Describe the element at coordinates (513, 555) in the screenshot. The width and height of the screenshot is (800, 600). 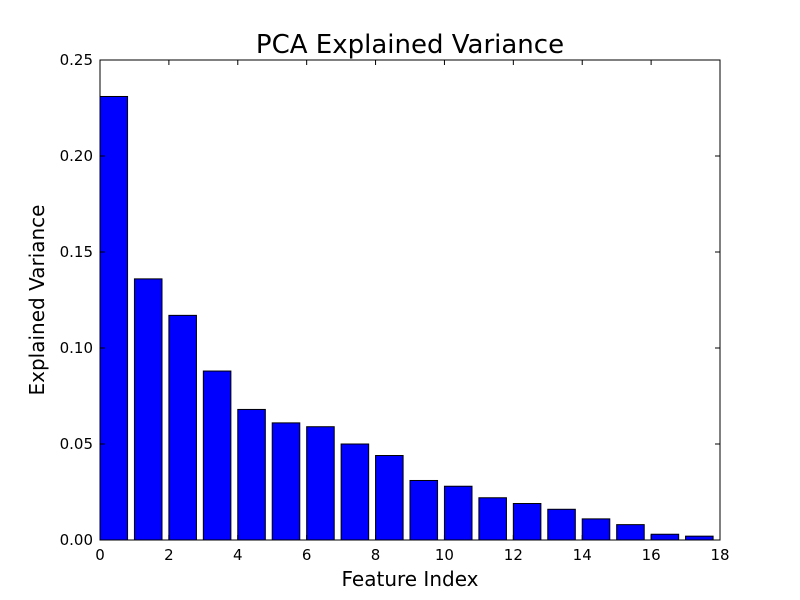
I see `x-tick-label-6: 12` at that location.